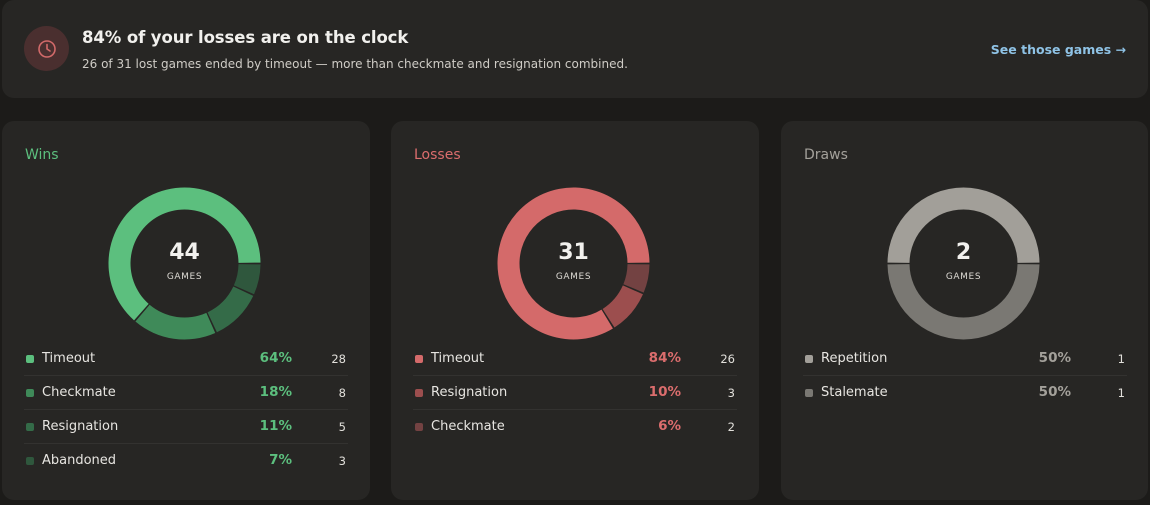 This screenshot has width=1150, height=505. What do you see at coordinates (79, 460) in the screenshot?
I see `row-label: Abandoned` at bounding box center [79, 460].